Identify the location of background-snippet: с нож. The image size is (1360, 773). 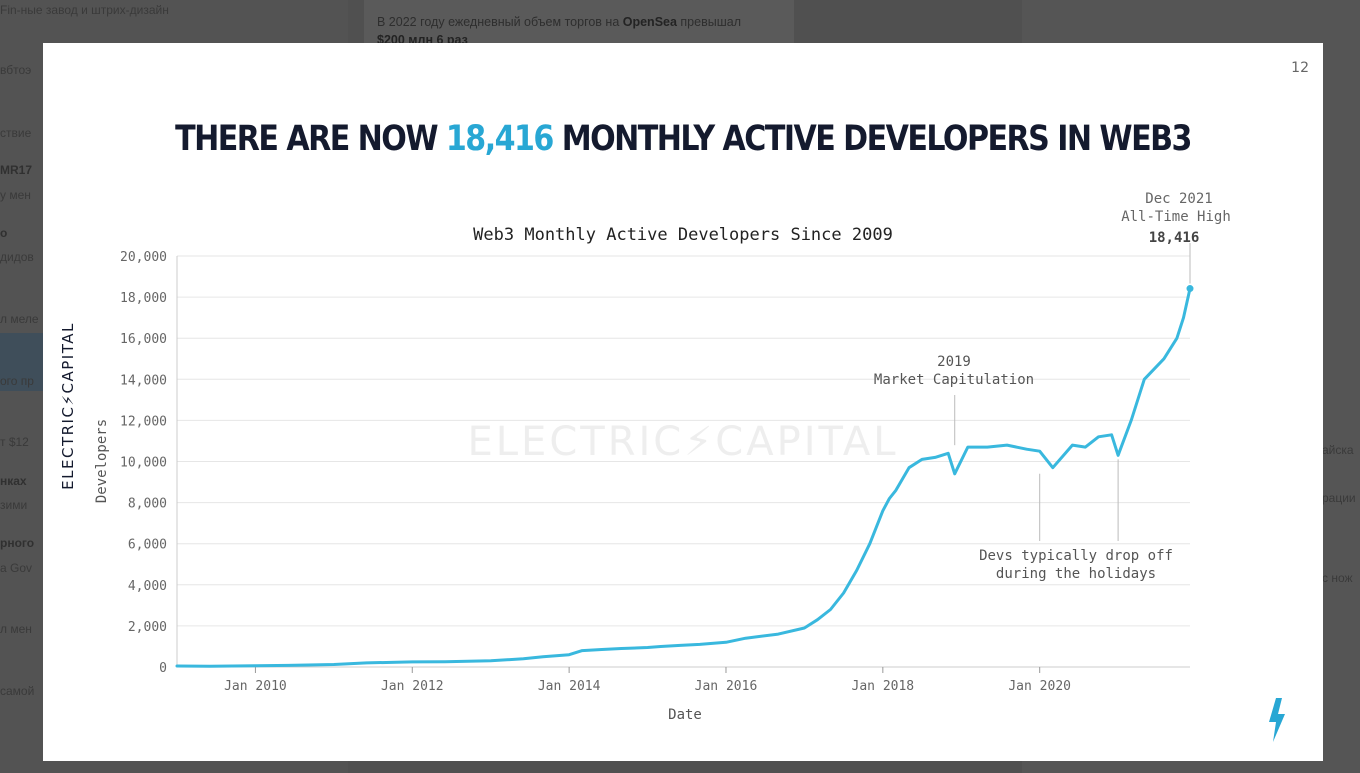
(1337, 578).